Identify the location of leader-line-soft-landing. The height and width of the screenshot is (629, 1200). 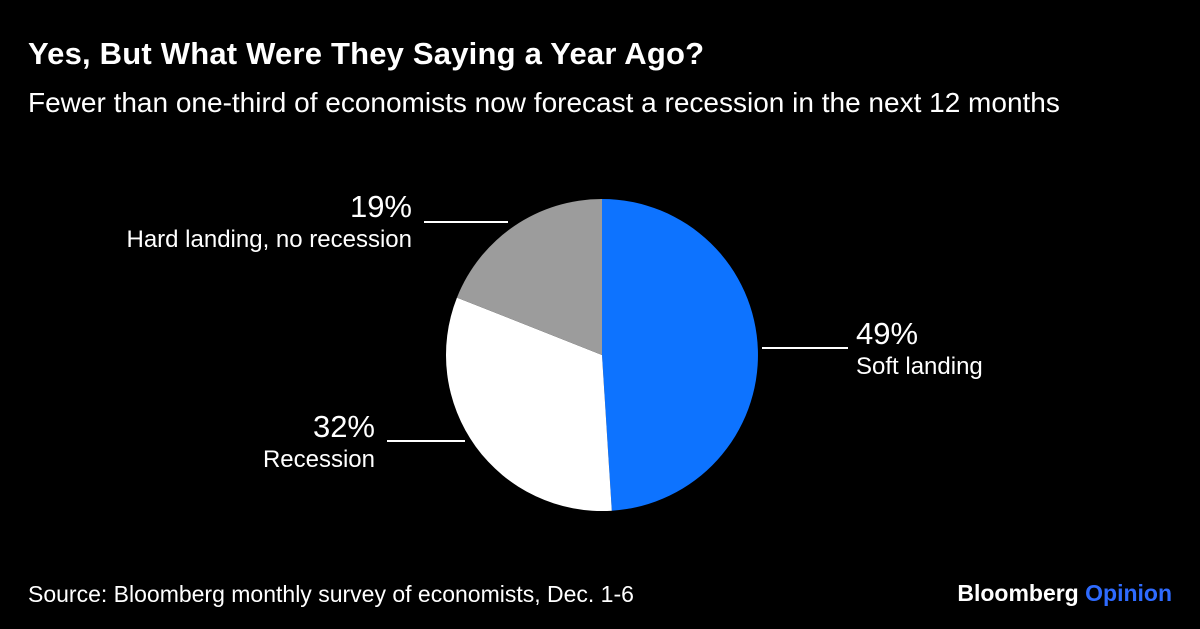
(805, 348).